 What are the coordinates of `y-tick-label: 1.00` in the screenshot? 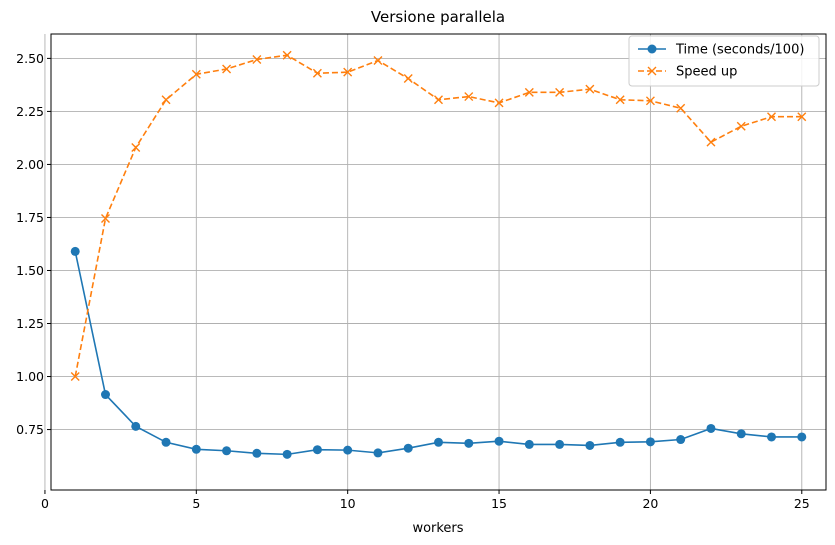 It's located at (30, 376).